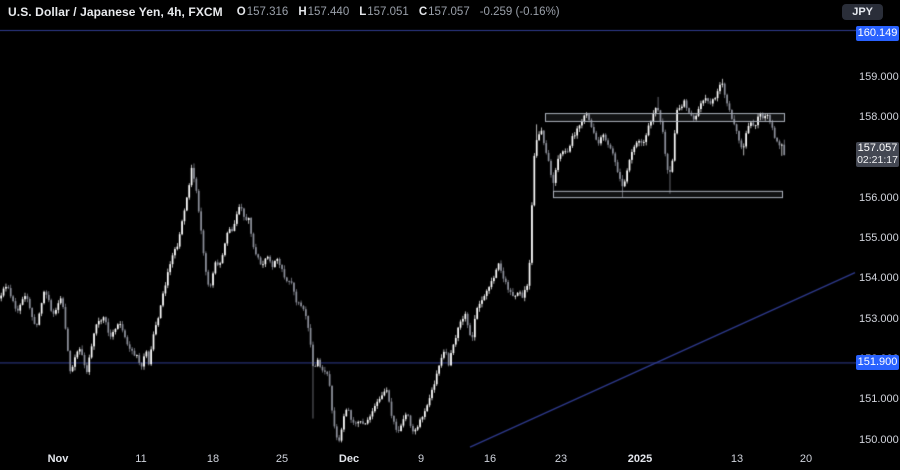 This screenshot has width=900, height=470. Describe the element at coordinates (428, 460) in the screenshot. I see `time-axis: Nov 11 18 25 Dec 9 16 23 2025 13 20` at that location.